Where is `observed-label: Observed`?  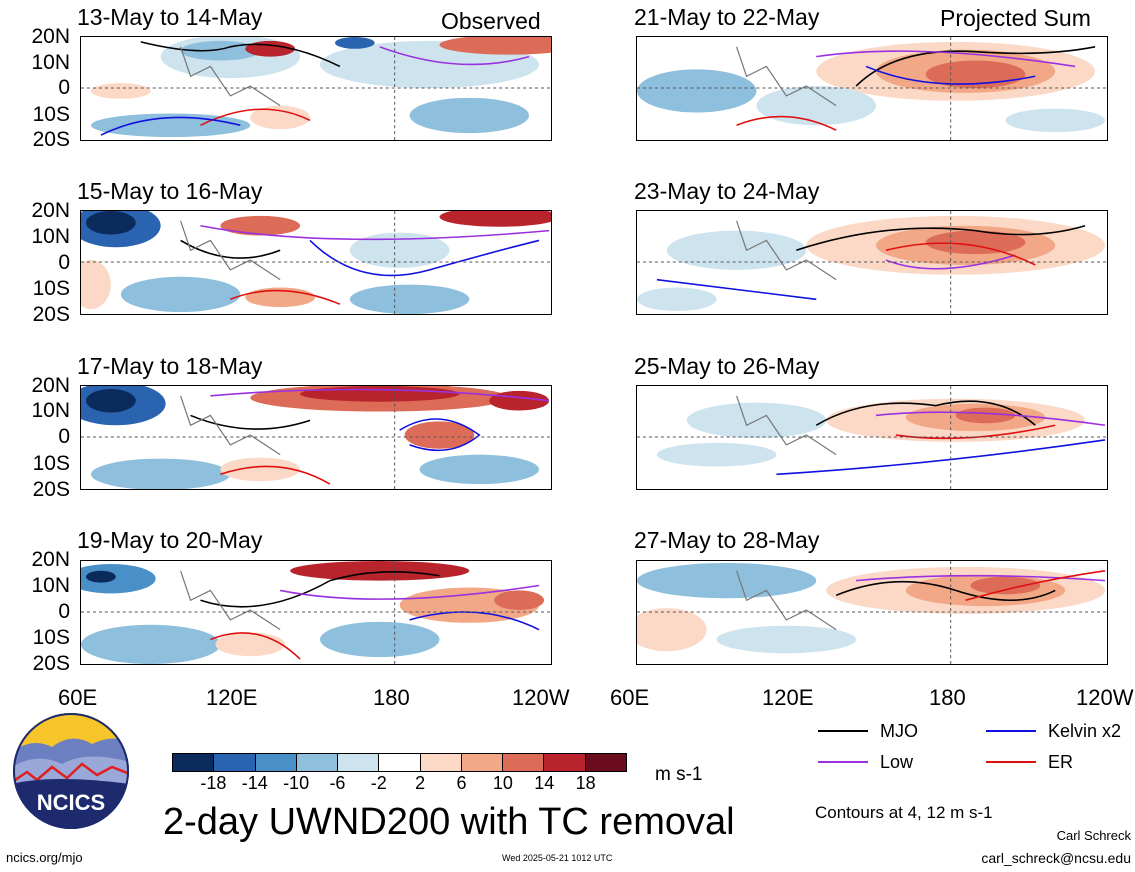
observed-label: Observed is located at coordinates (491, 21).